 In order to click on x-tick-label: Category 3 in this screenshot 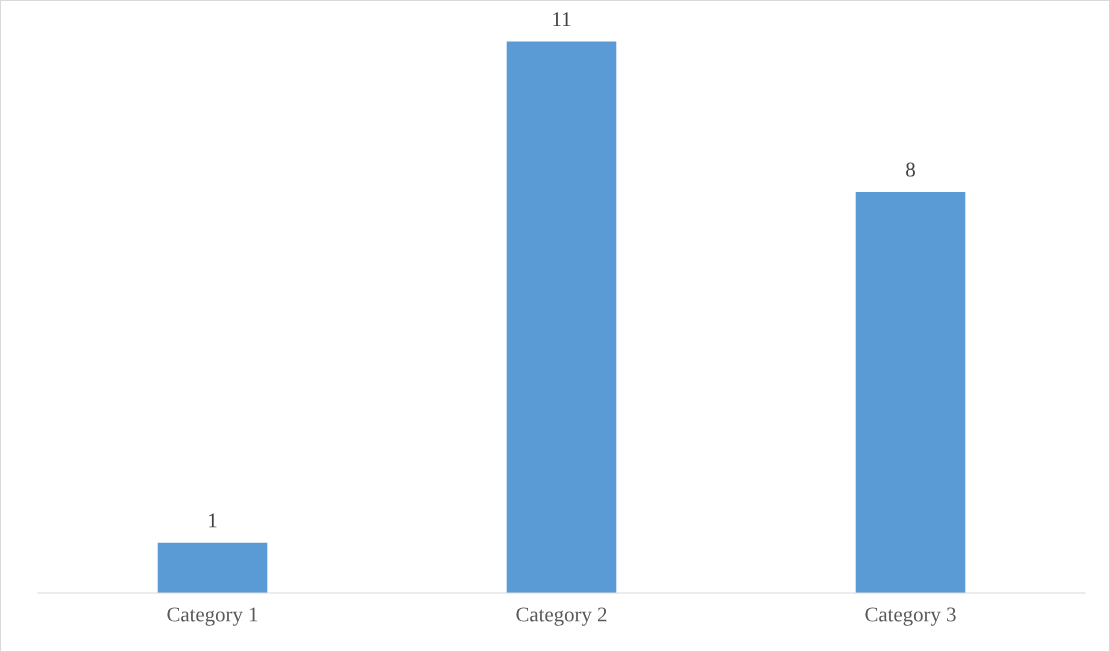, I will do `click(910, 616)`.